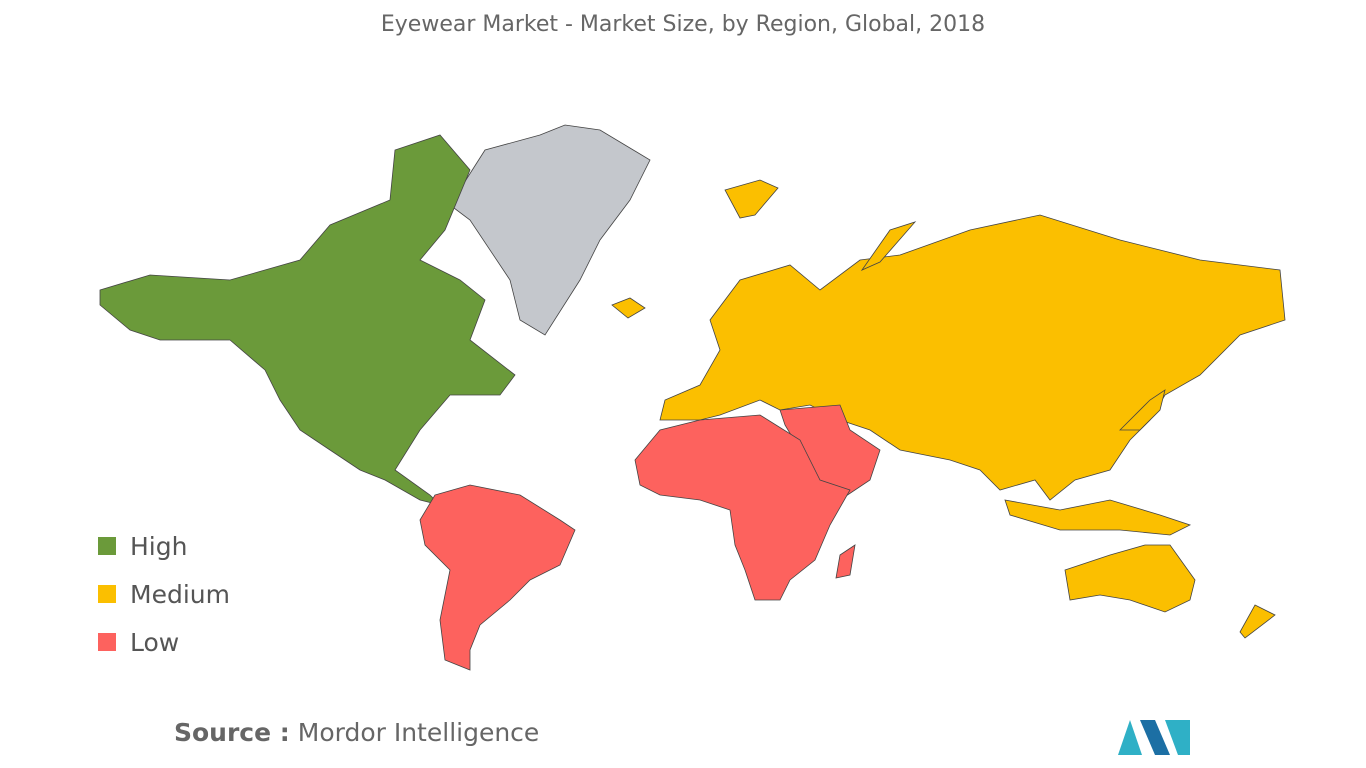 The image size is (1366, 768). I want to click on legend-label: Low, so click(155, 642).